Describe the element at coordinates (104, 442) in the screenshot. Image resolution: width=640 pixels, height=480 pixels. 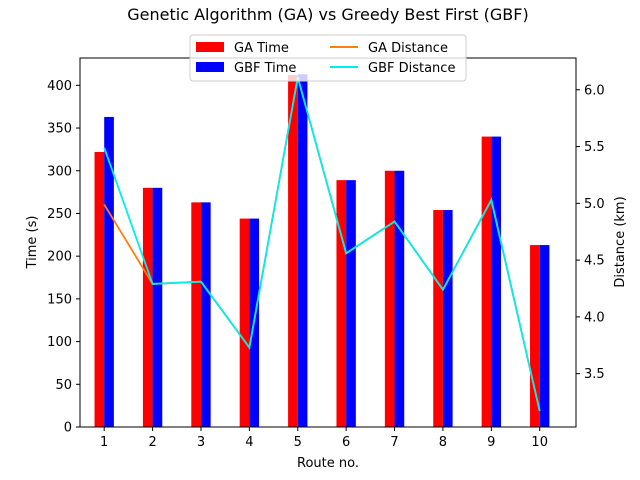
I see `x-tick-label: 1` at that location.